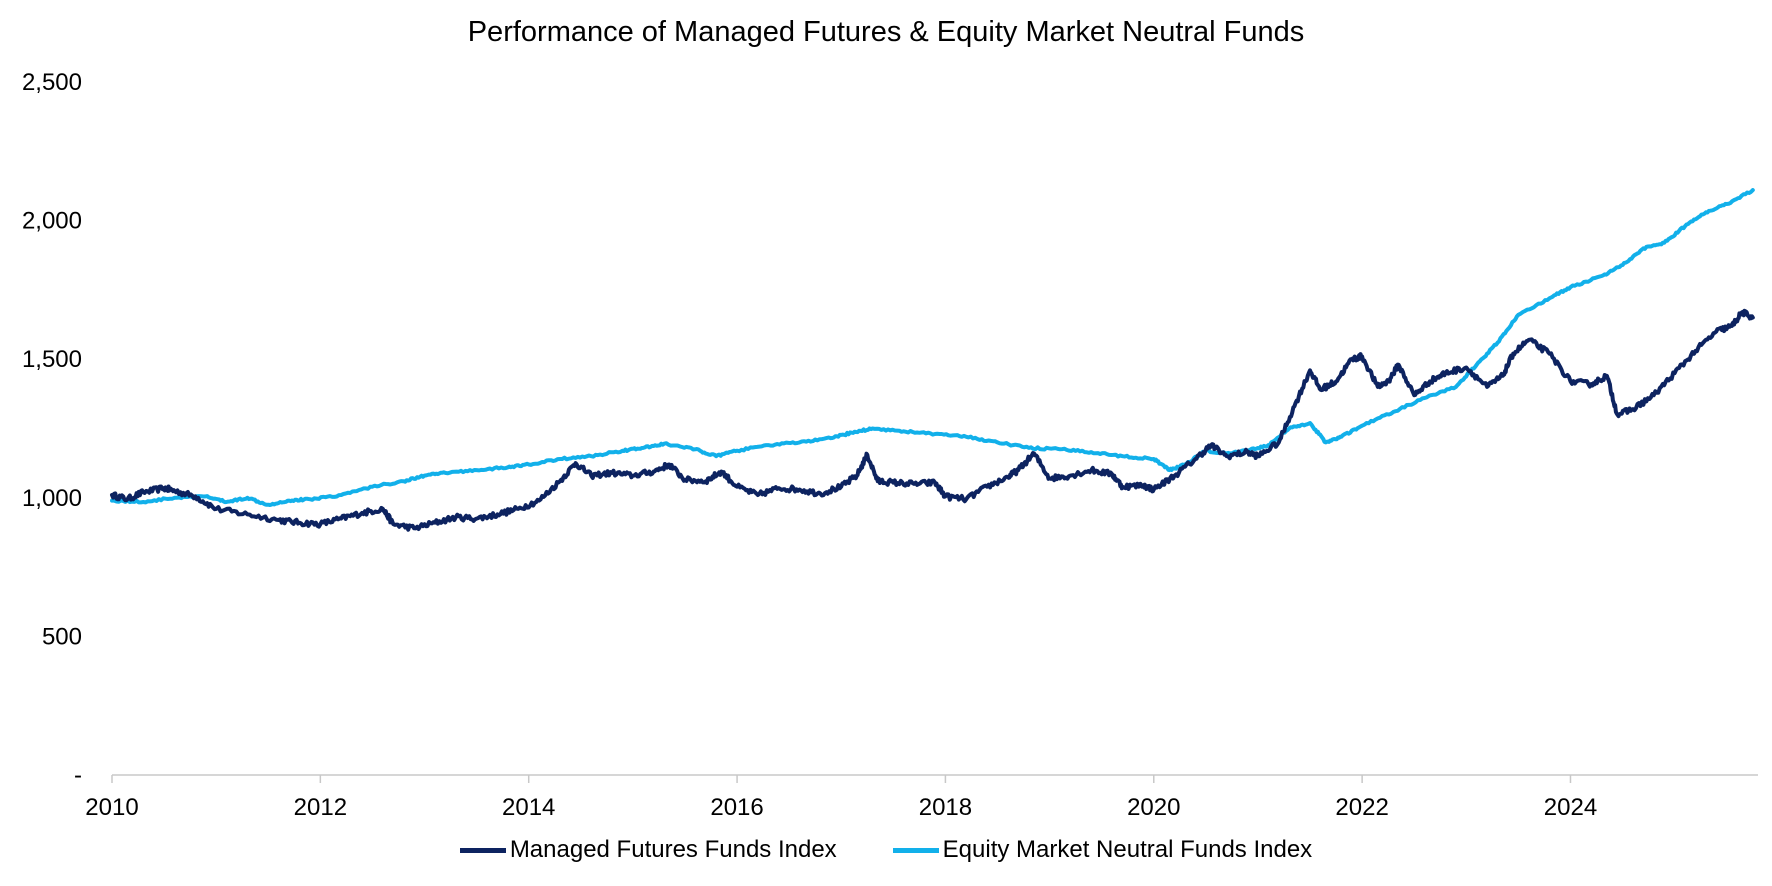 The height and width of the screenshot is (886, 1772). I want to click on x-tick-label: 2010, so click(111, 807).